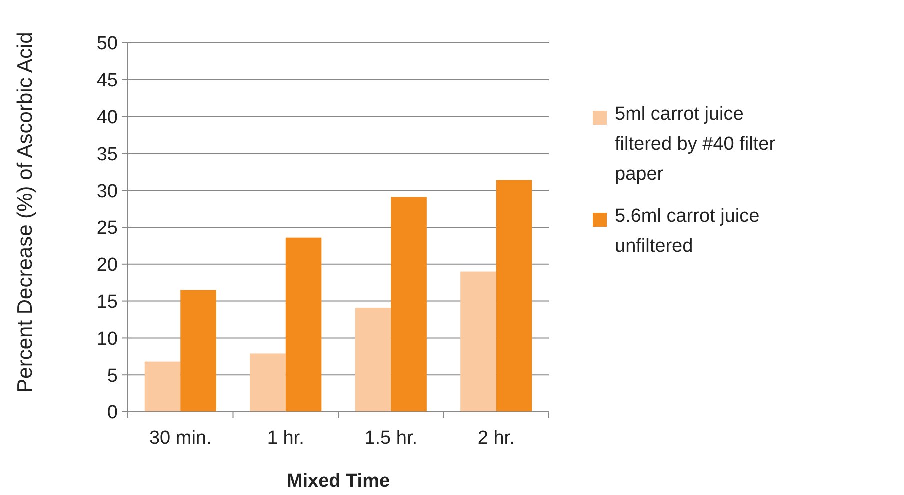 This screenshot has width=904, height=495. I want to click on y-tick-label: 50, so click(107, 44).